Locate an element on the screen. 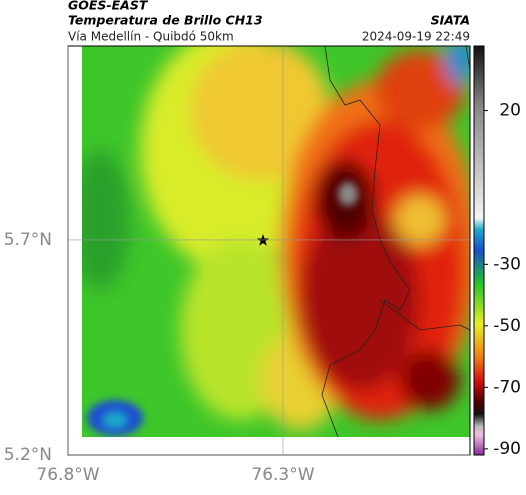  title: Temperatura de Brillo CH13 is located at coordinates (165, 20).